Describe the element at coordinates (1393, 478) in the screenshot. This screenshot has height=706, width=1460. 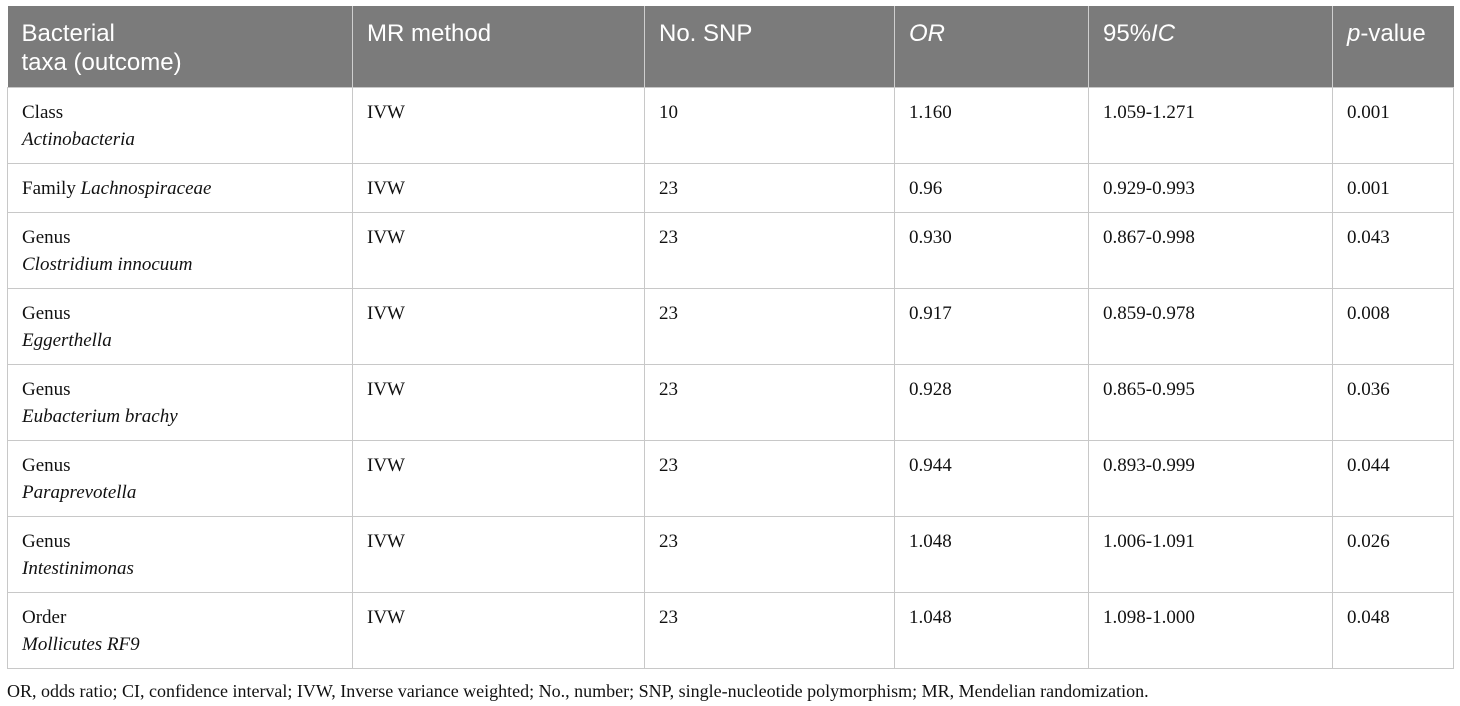
I see `p-value-cell: 0.044` at that location.